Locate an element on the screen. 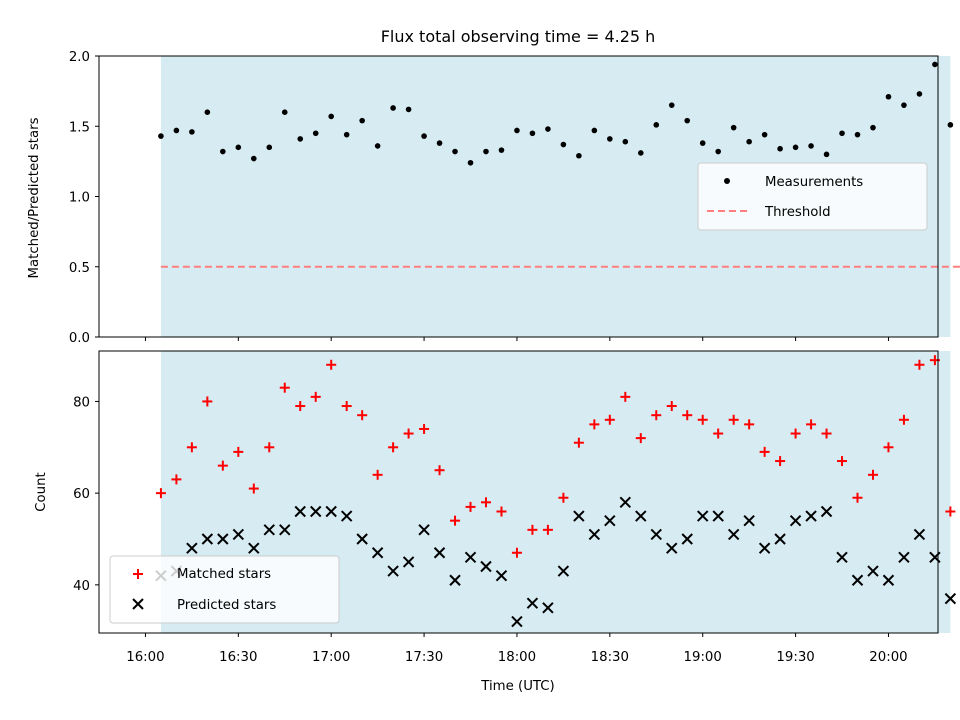 The width and height of the screenshot is (960, 720). x-axis-label: Time (UTC) is located at coordinates (517, 686).